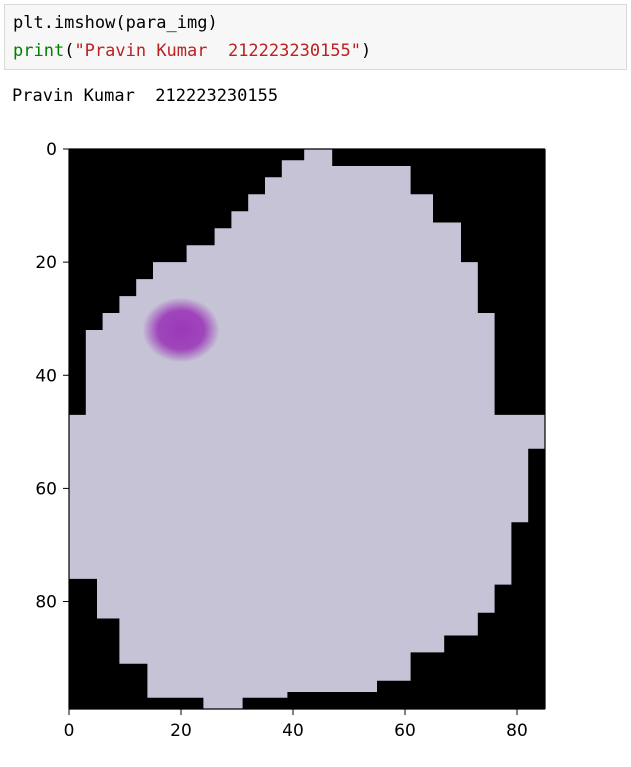  I want to click on x-tick-label: 80, so click(517, 731).